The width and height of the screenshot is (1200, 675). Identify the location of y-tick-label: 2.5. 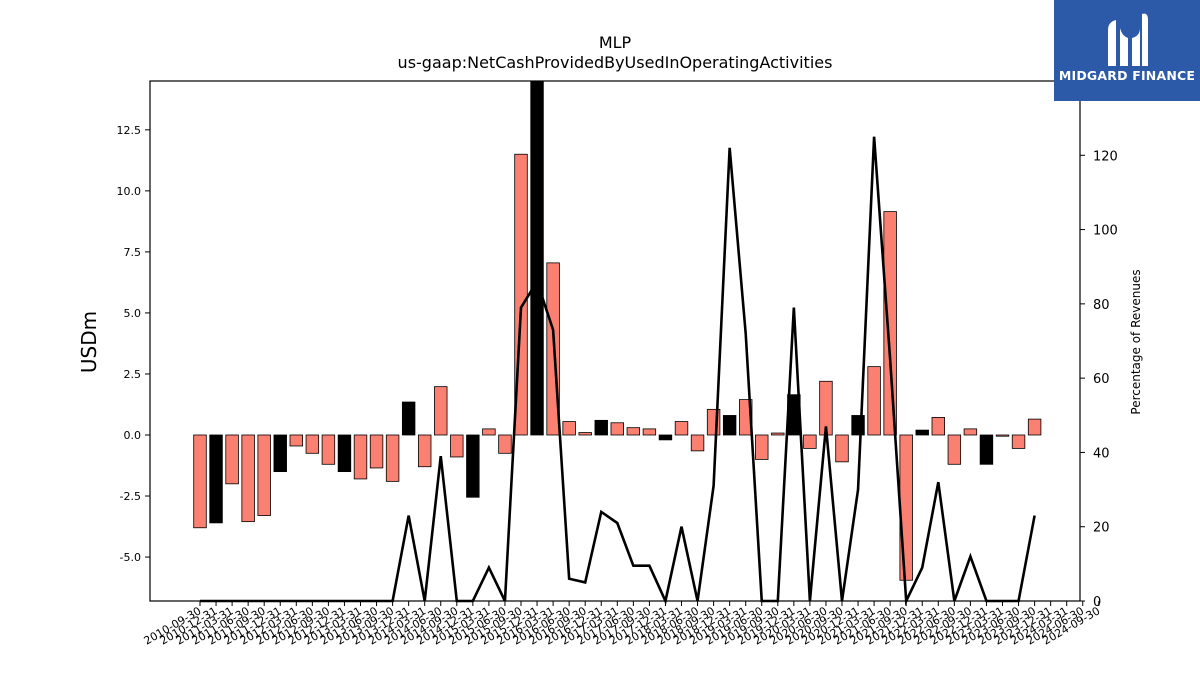
(133, 374).